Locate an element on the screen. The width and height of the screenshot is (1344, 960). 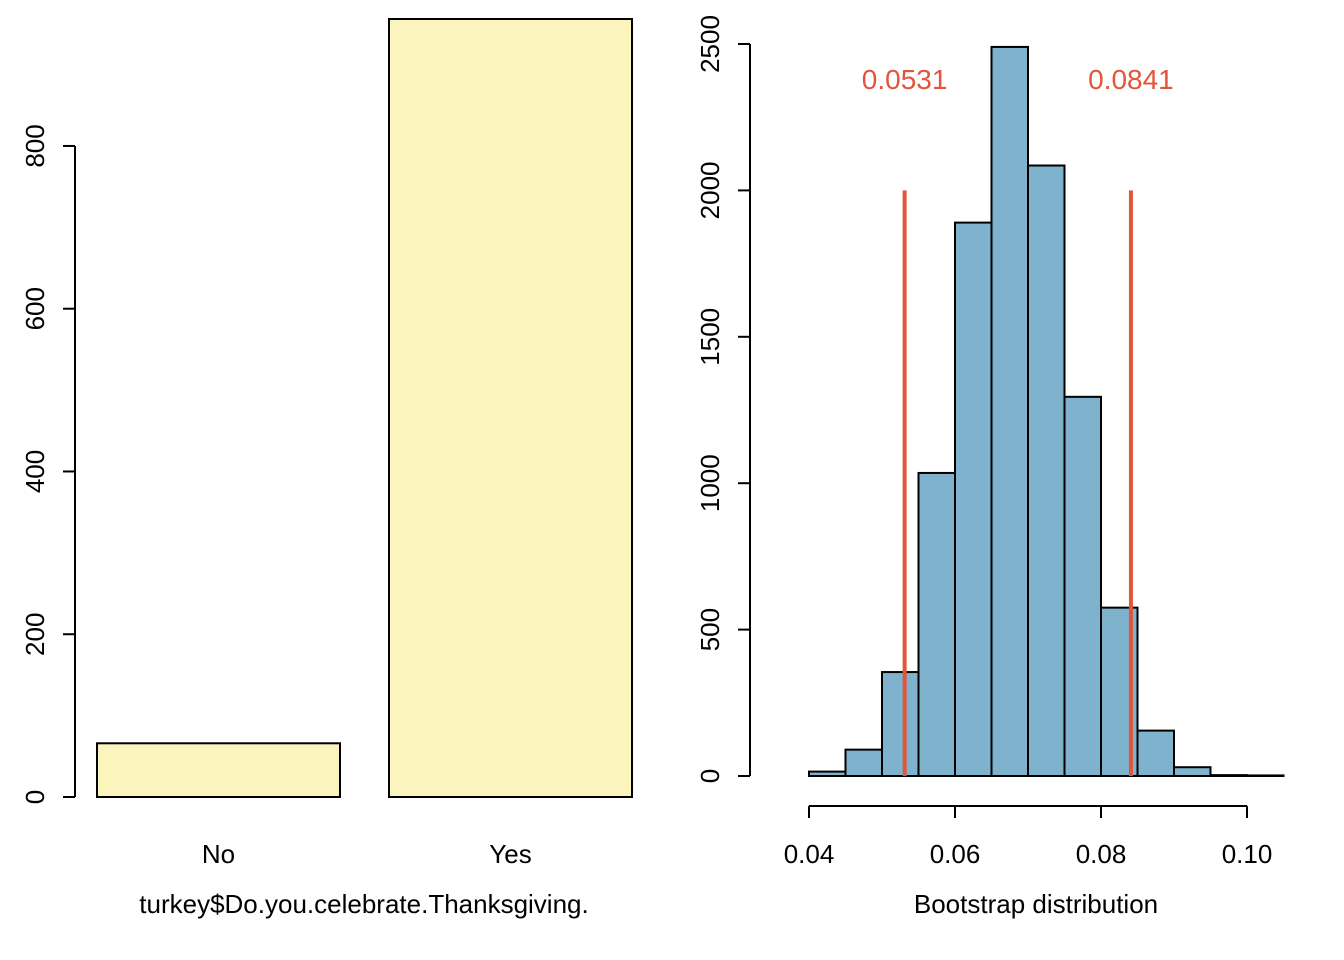
x-tick-label: 0.08 is located at coordinates (1101, 854).